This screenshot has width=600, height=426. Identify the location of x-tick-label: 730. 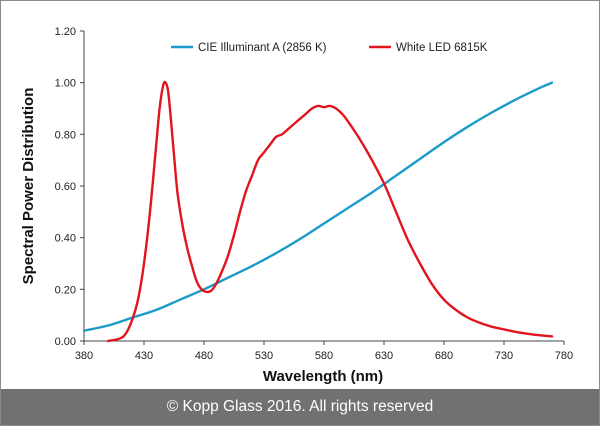
(504, 356).